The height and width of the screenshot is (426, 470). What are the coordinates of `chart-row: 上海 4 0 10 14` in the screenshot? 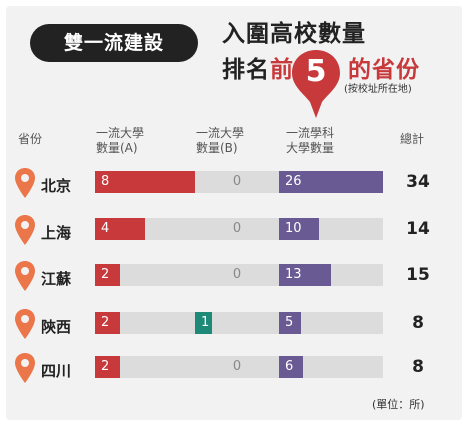 It's located at (235, 233).